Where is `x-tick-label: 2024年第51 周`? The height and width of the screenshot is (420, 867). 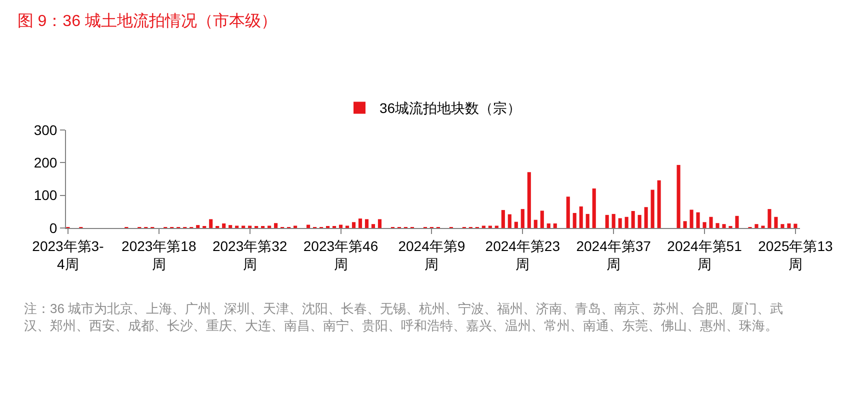
x-tick-label: 2024年第51 周 is located at coordinates (704, 255).